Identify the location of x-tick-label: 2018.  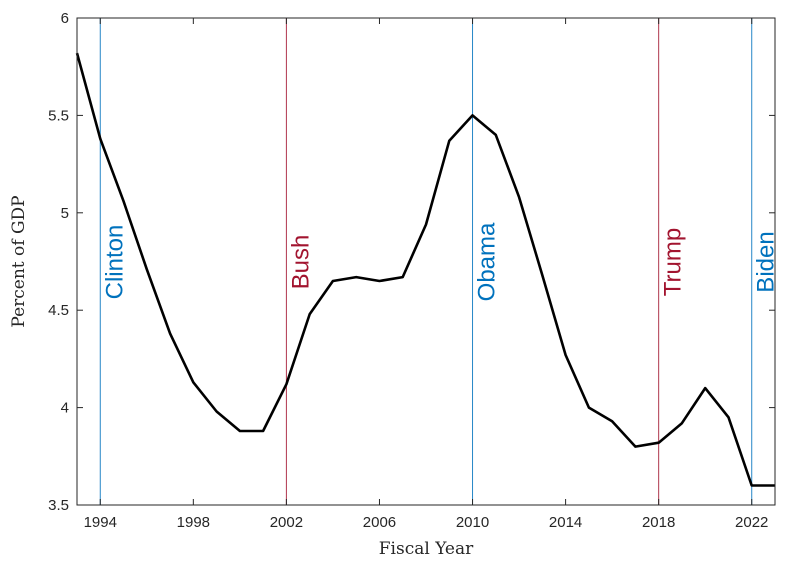
(658, 522).